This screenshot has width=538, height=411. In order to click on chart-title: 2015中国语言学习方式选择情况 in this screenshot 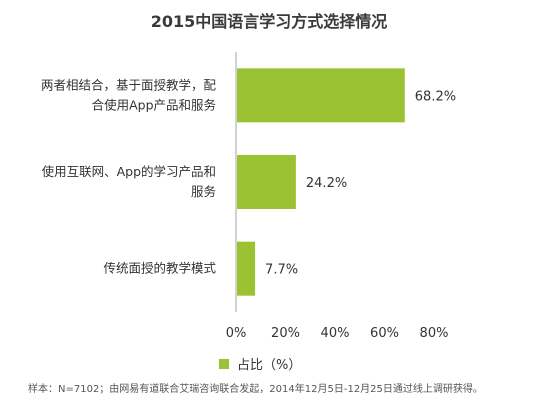, I will do `click(269, 21)`.